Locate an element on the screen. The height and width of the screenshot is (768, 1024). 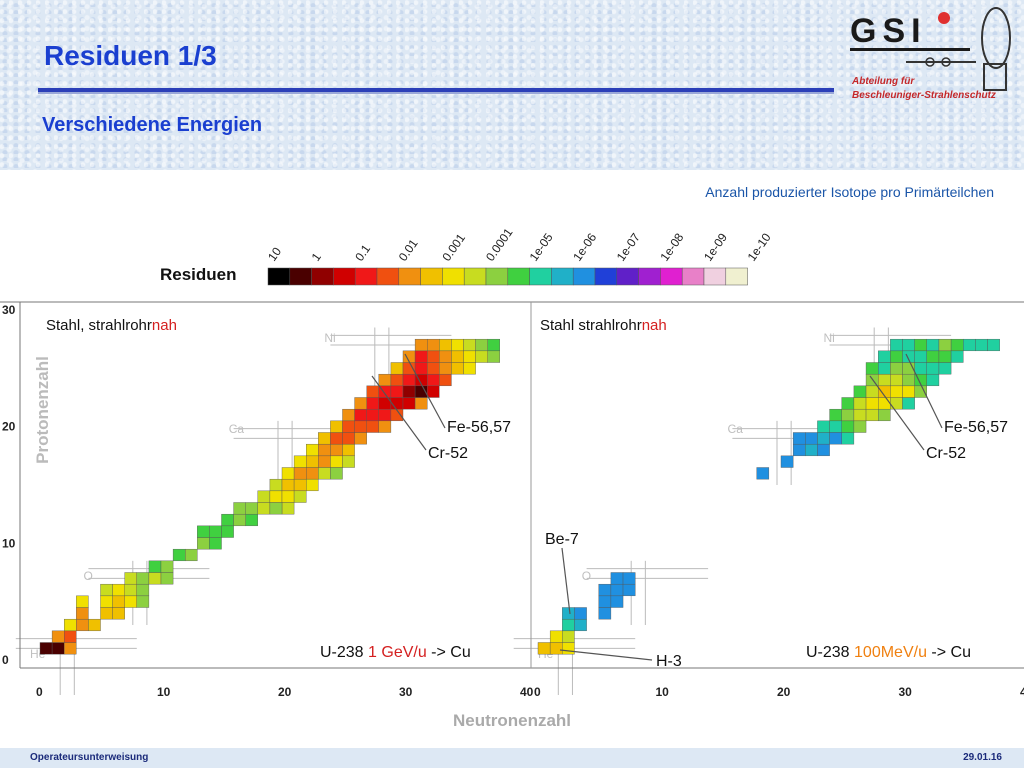
footer-course-name: Operateursunterweisung is located at coordinates (89, 757).